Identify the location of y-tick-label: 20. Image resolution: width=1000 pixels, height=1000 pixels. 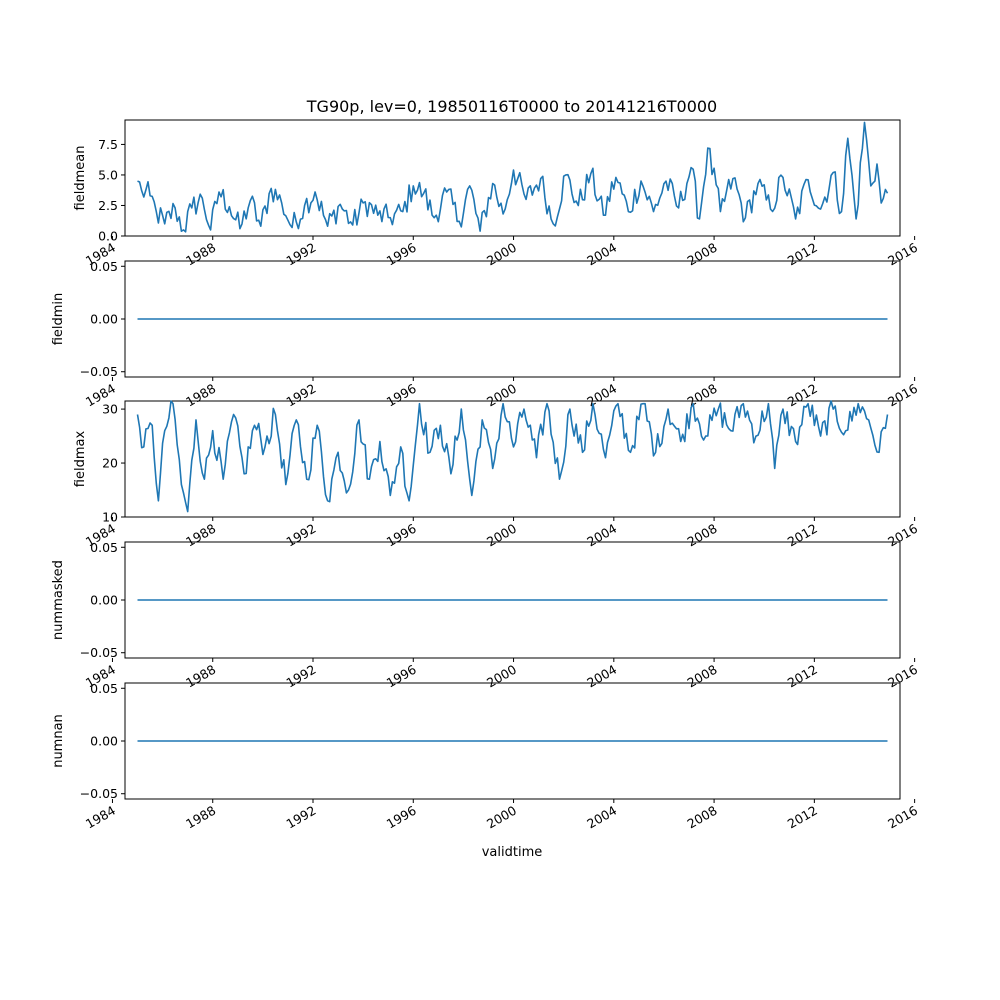
(110, 463).